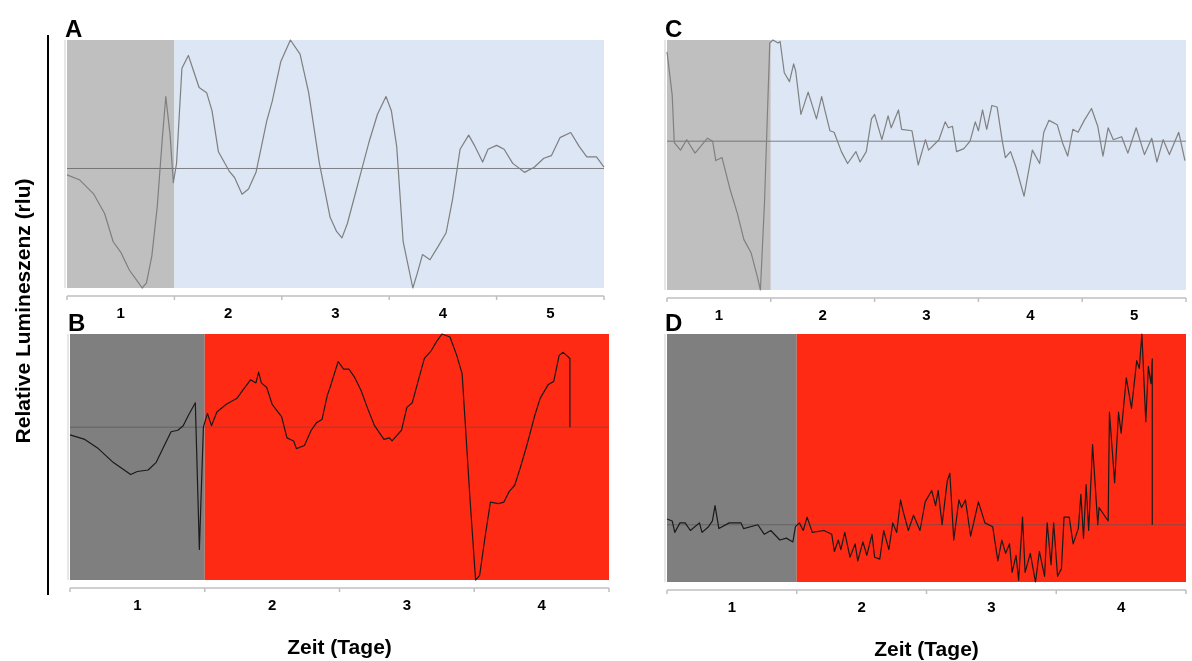 The width and height of the screenshot is (1192, 661). I want to click on chart-title: C, so click(674, 28).